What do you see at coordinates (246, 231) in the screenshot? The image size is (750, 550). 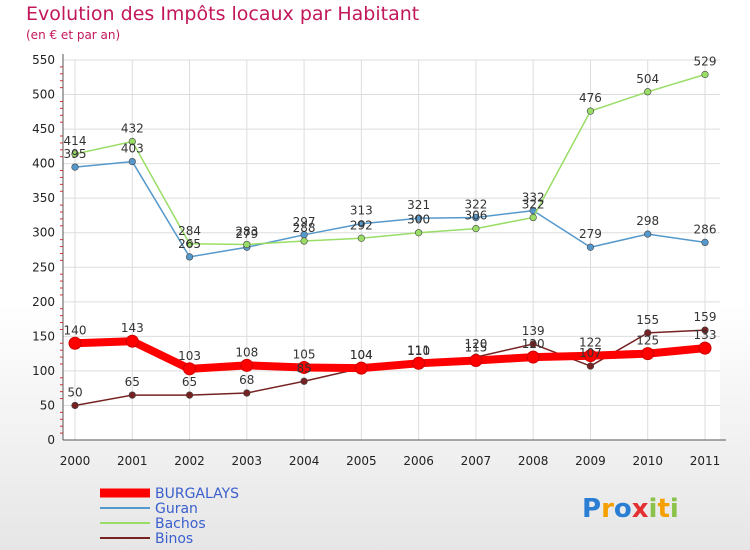 I see `data-label-bachos: 283` at bounding box center [246, 231].